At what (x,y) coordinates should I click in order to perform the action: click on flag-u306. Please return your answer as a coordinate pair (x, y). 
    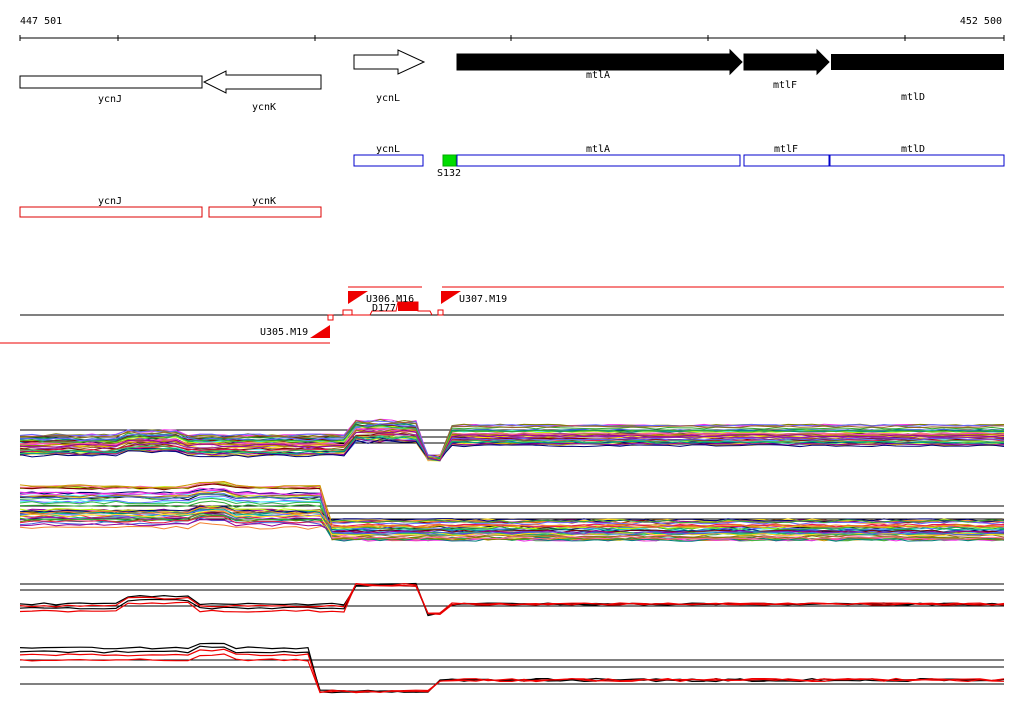
    Looking at the image, I should click on (358, 297).